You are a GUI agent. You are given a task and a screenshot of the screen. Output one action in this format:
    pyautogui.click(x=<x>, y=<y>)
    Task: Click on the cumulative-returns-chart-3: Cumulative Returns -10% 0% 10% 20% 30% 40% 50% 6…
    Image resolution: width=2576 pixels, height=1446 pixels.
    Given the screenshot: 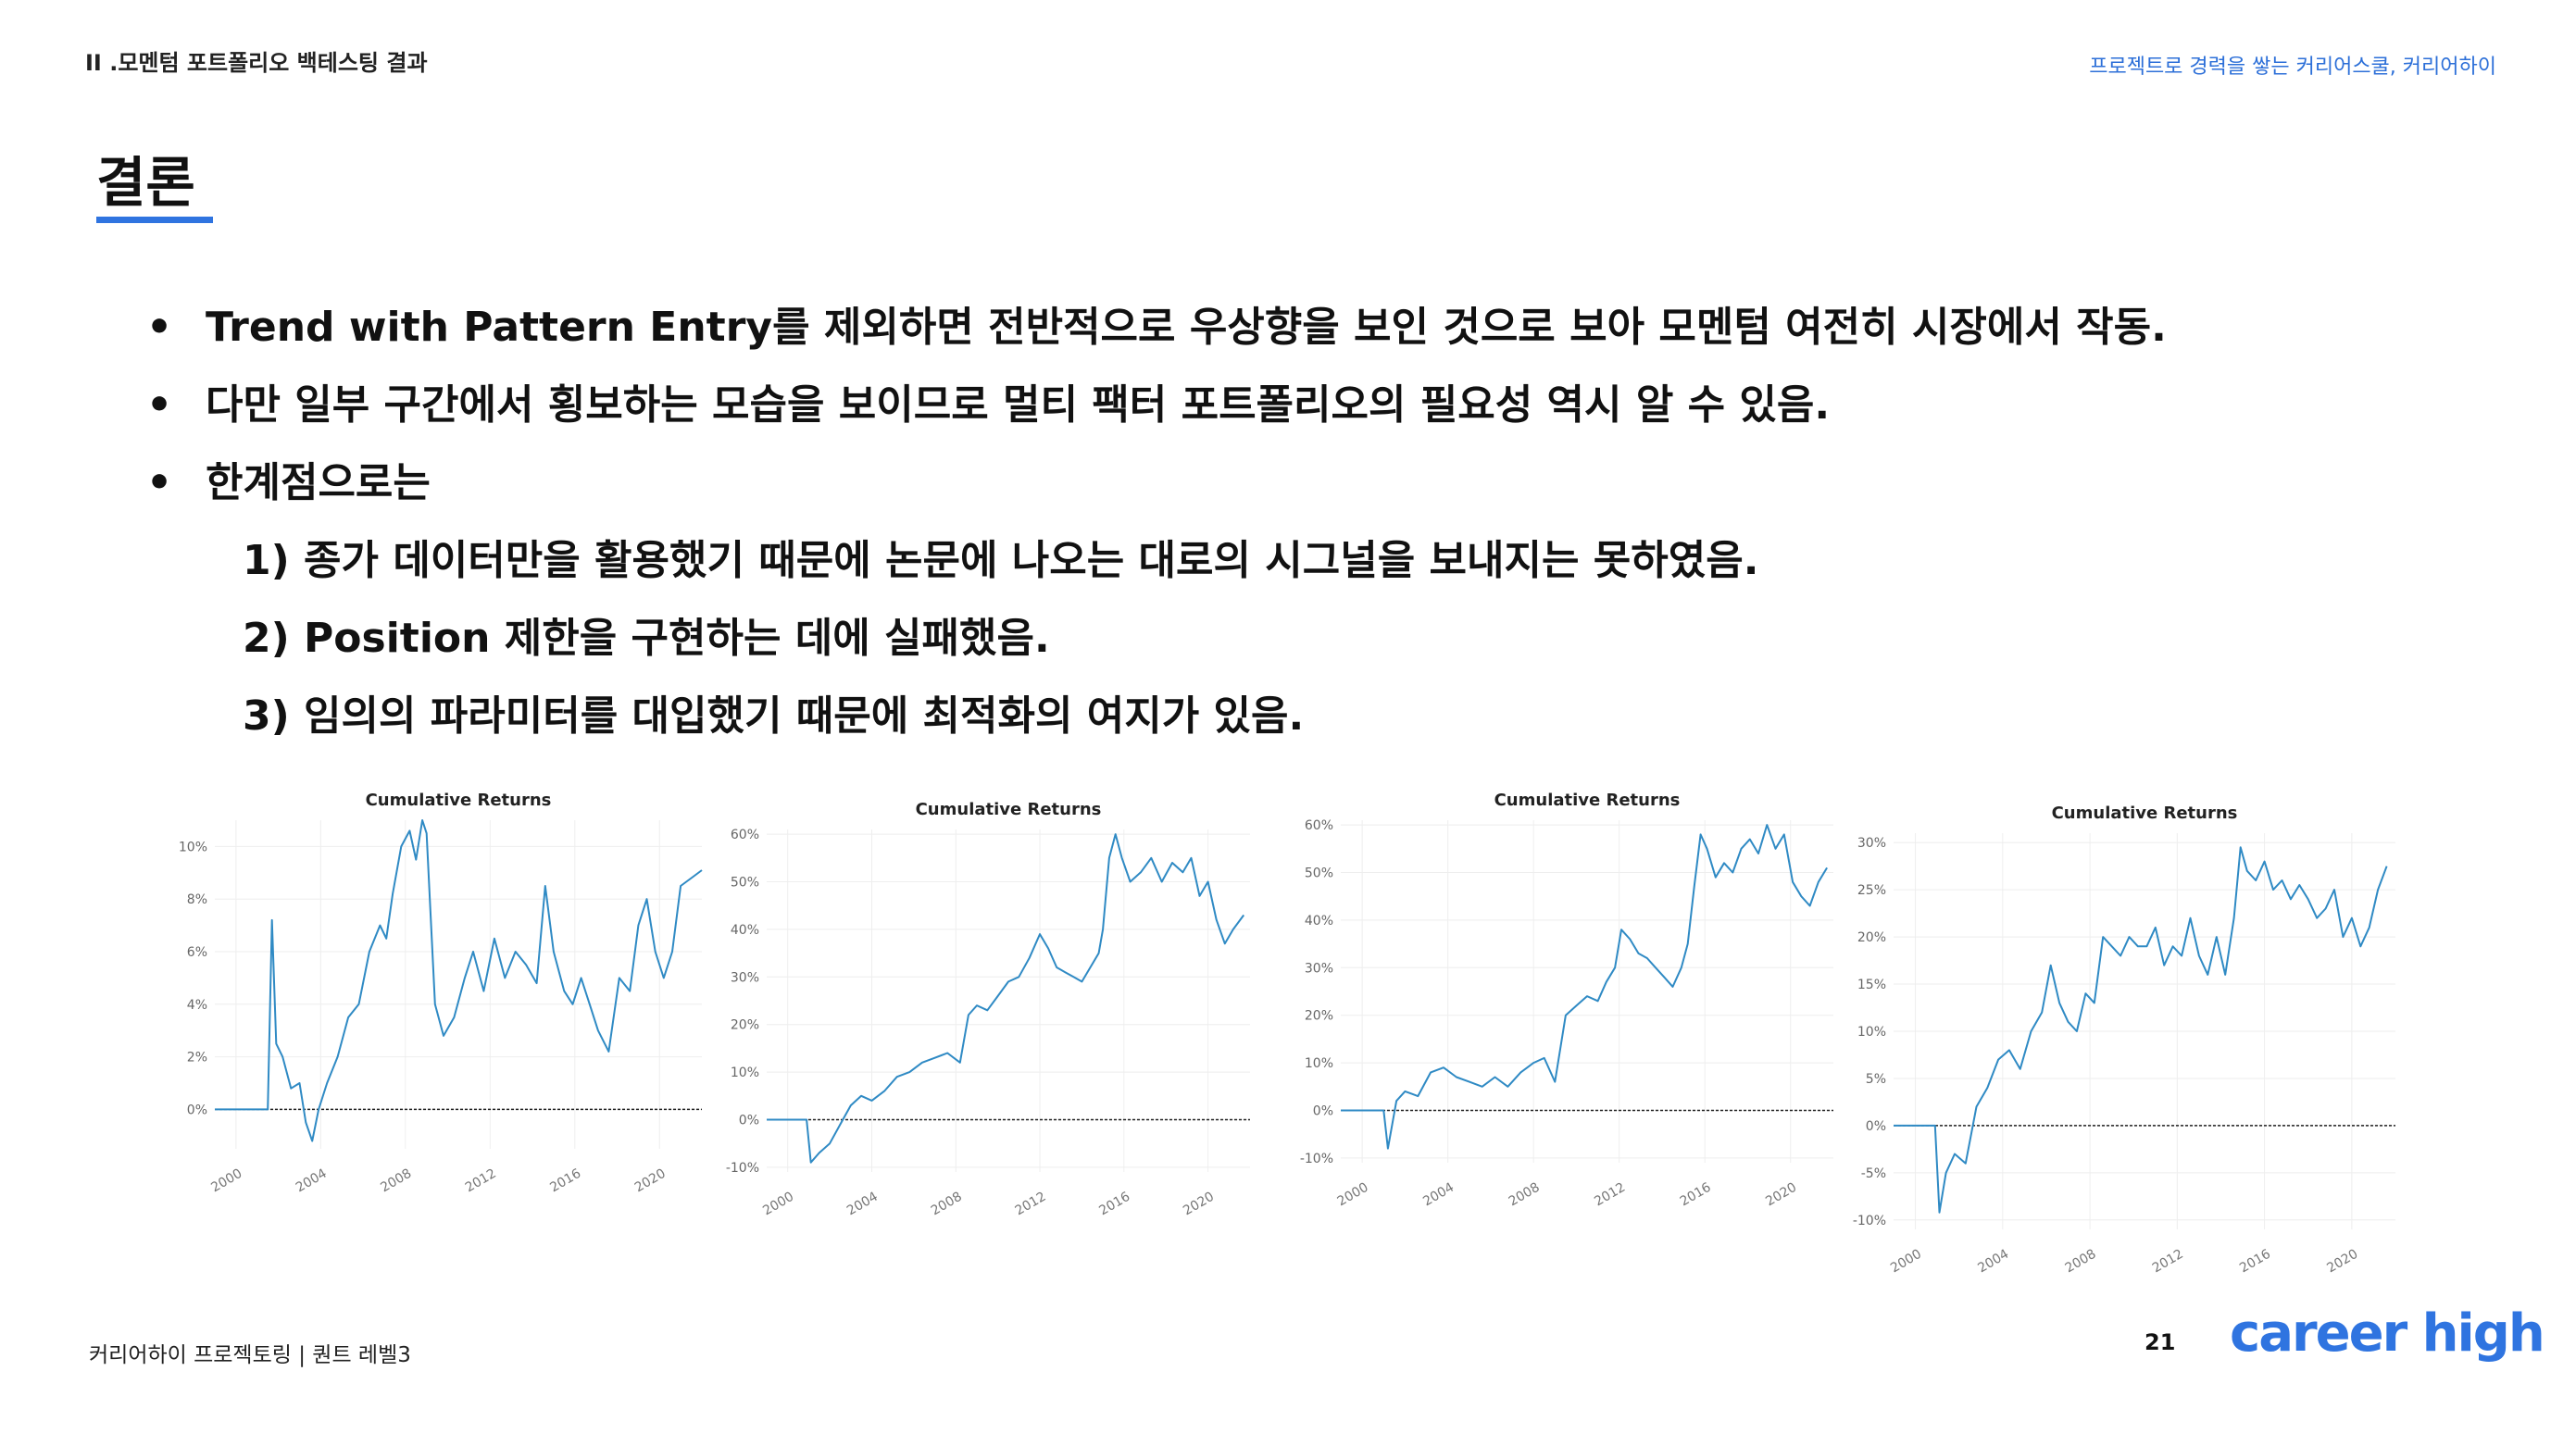 What is the action you would take?
    pyautogui.click(x=1566, y=1000)
    